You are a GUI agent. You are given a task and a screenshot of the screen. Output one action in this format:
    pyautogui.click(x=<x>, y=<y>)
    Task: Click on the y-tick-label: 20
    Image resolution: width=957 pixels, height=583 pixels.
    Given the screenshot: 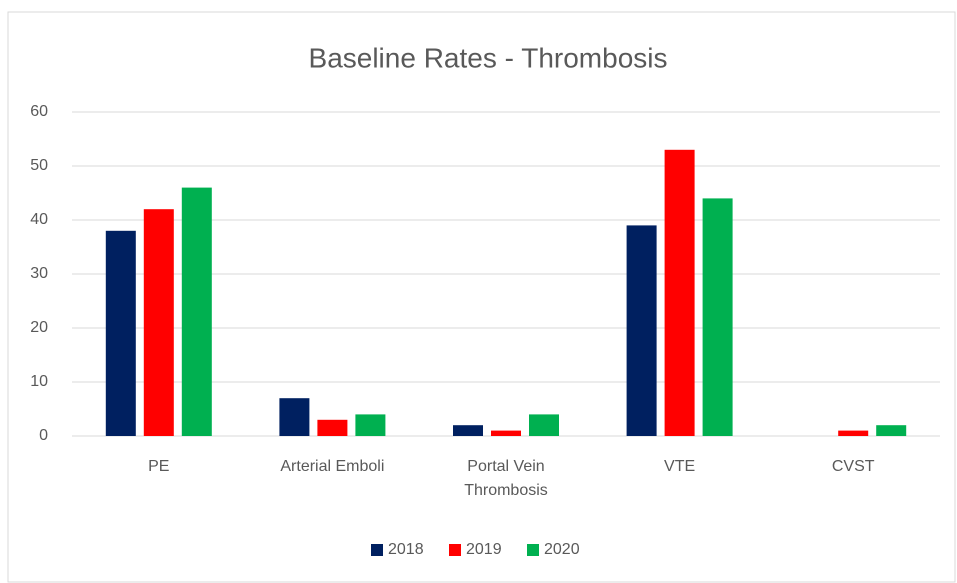 What is the action you would take?
    pyautogui.click(x=39, y=327)
    